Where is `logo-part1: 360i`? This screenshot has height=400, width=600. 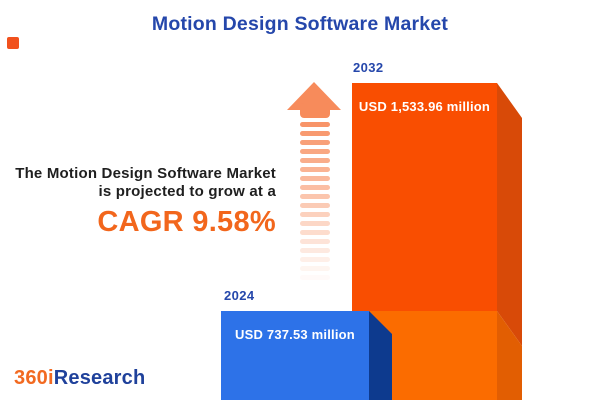 logo-part1: 360i is located at coordinates (34, 378).